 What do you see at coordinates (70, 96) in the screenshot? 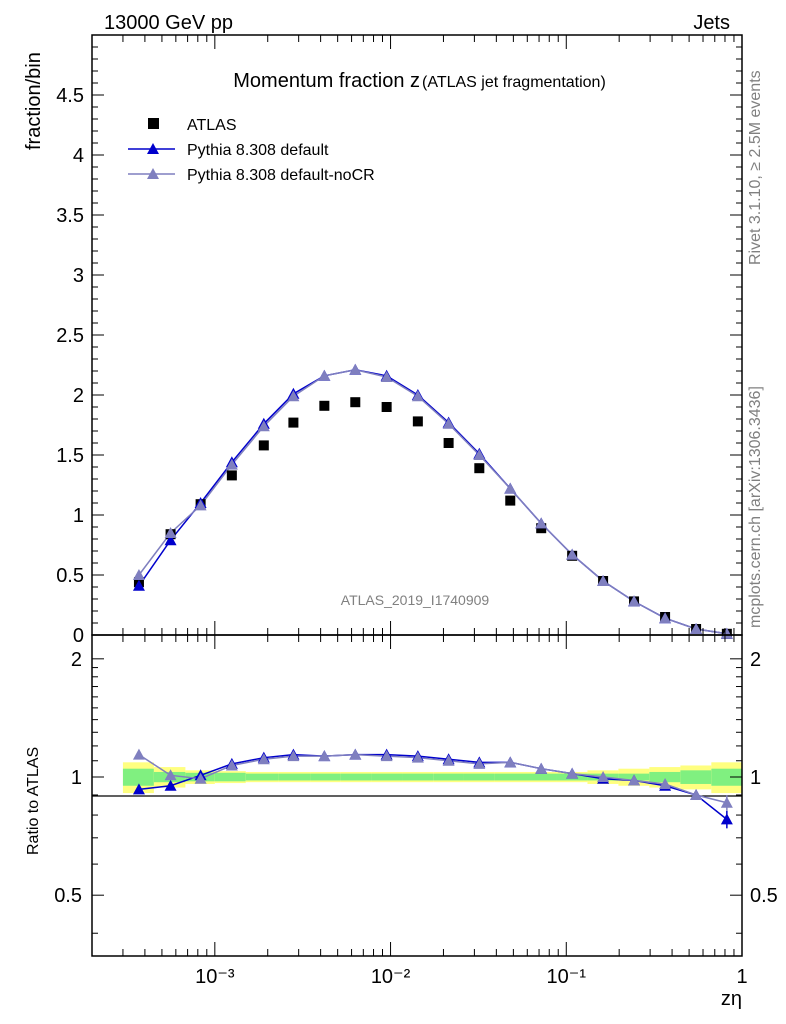
I see `y-tick-label: 4.5` at bounding box center [70, 96].